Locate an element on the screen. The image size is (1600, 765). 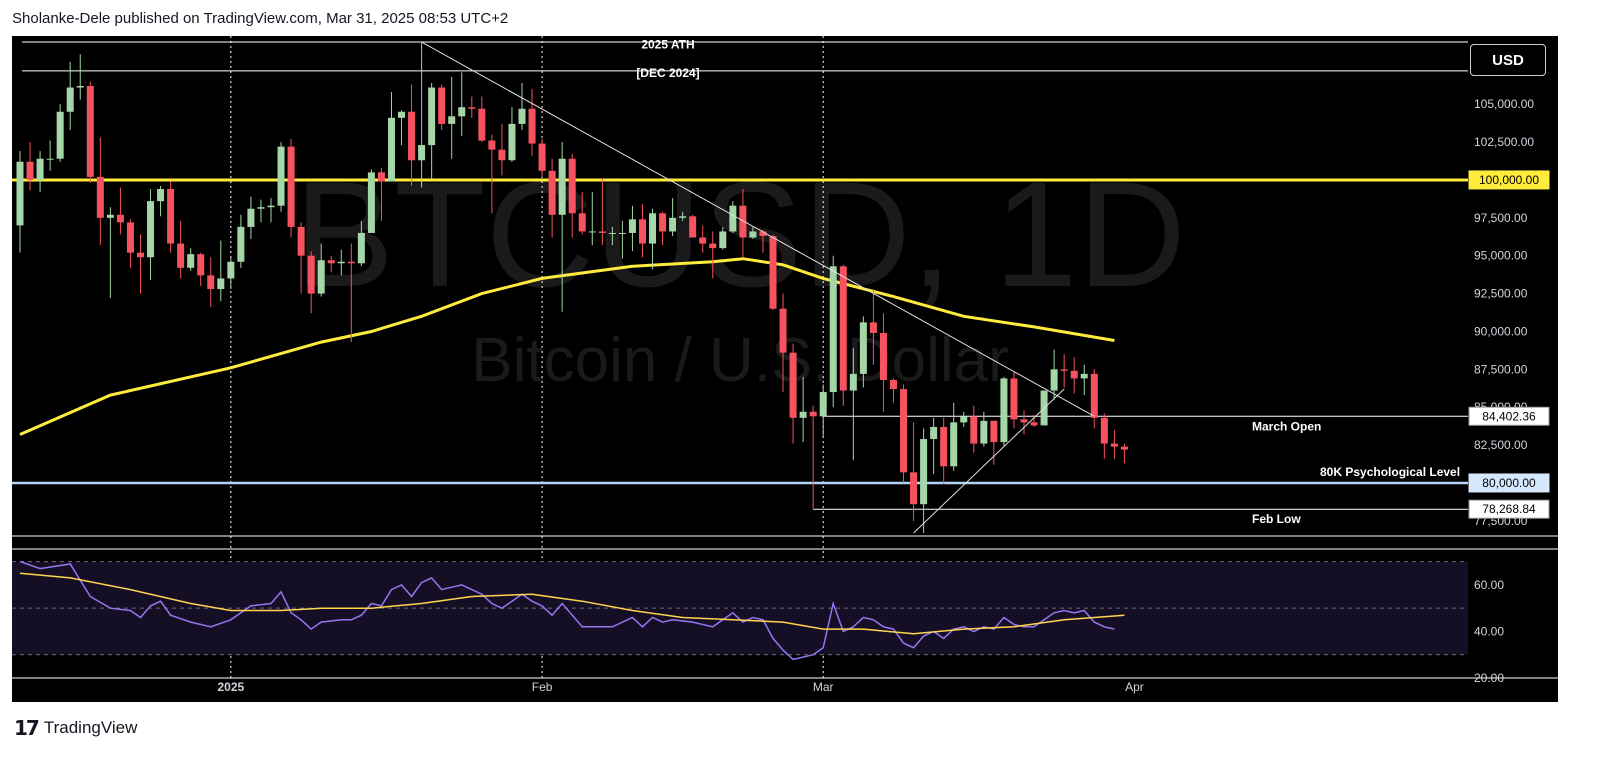
rsi-ma-line is located at coordinates (572, 603).